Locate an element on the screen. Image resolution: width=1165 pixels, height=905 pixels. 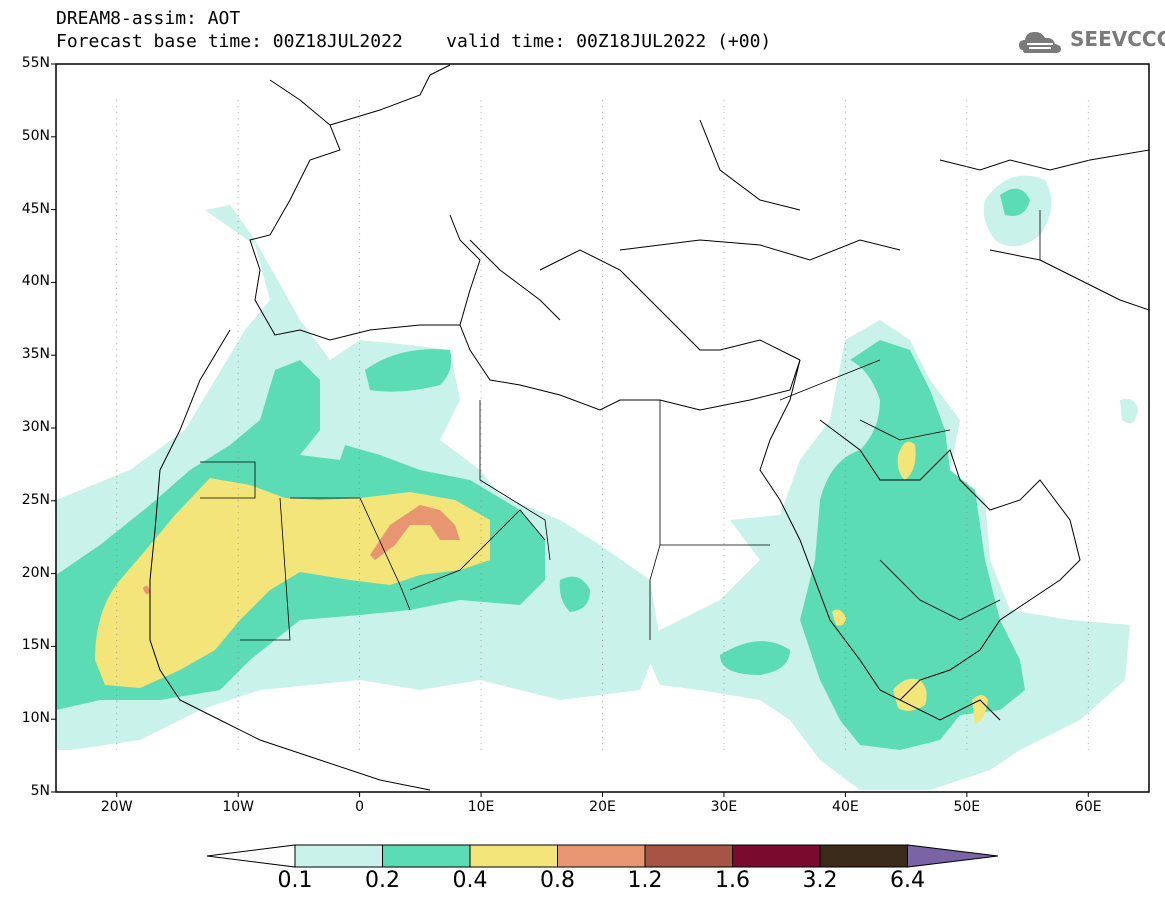
lat-label: 55N is located at coordinates (35, 63).